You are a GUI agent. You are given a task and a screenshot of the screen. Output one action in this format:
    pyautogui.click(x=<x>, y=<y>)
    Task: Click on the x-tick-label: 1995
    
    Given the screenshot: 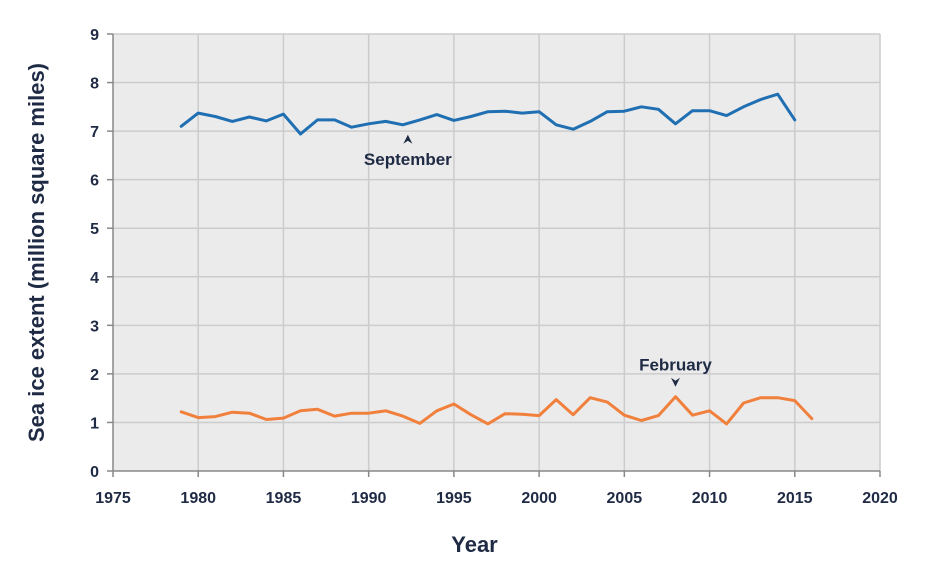 What is the action you would take?
    pyautogui.click(x=454, y=498)
    